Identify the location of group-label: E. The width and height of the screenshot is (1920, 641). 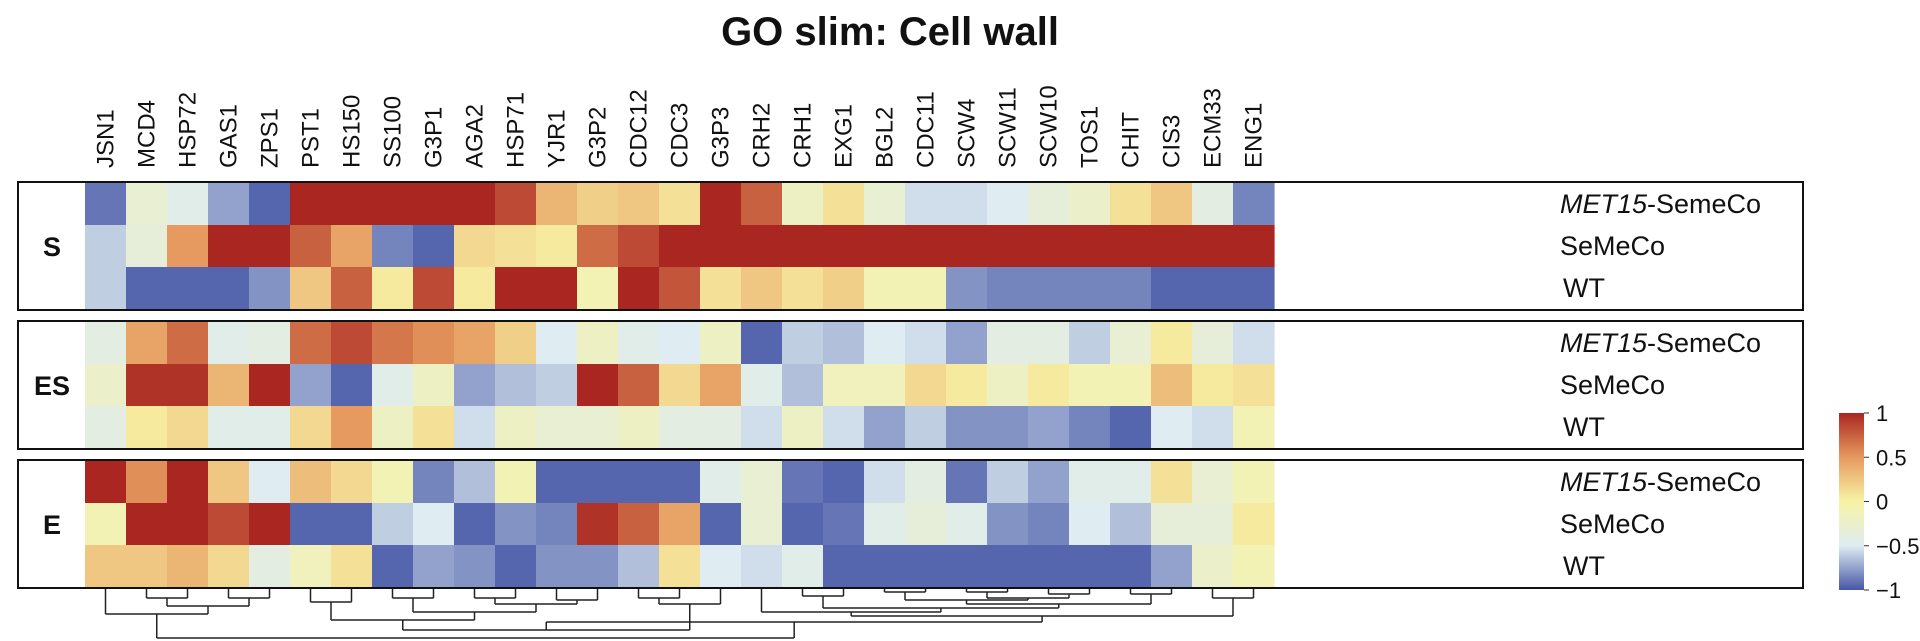
(52, 525).